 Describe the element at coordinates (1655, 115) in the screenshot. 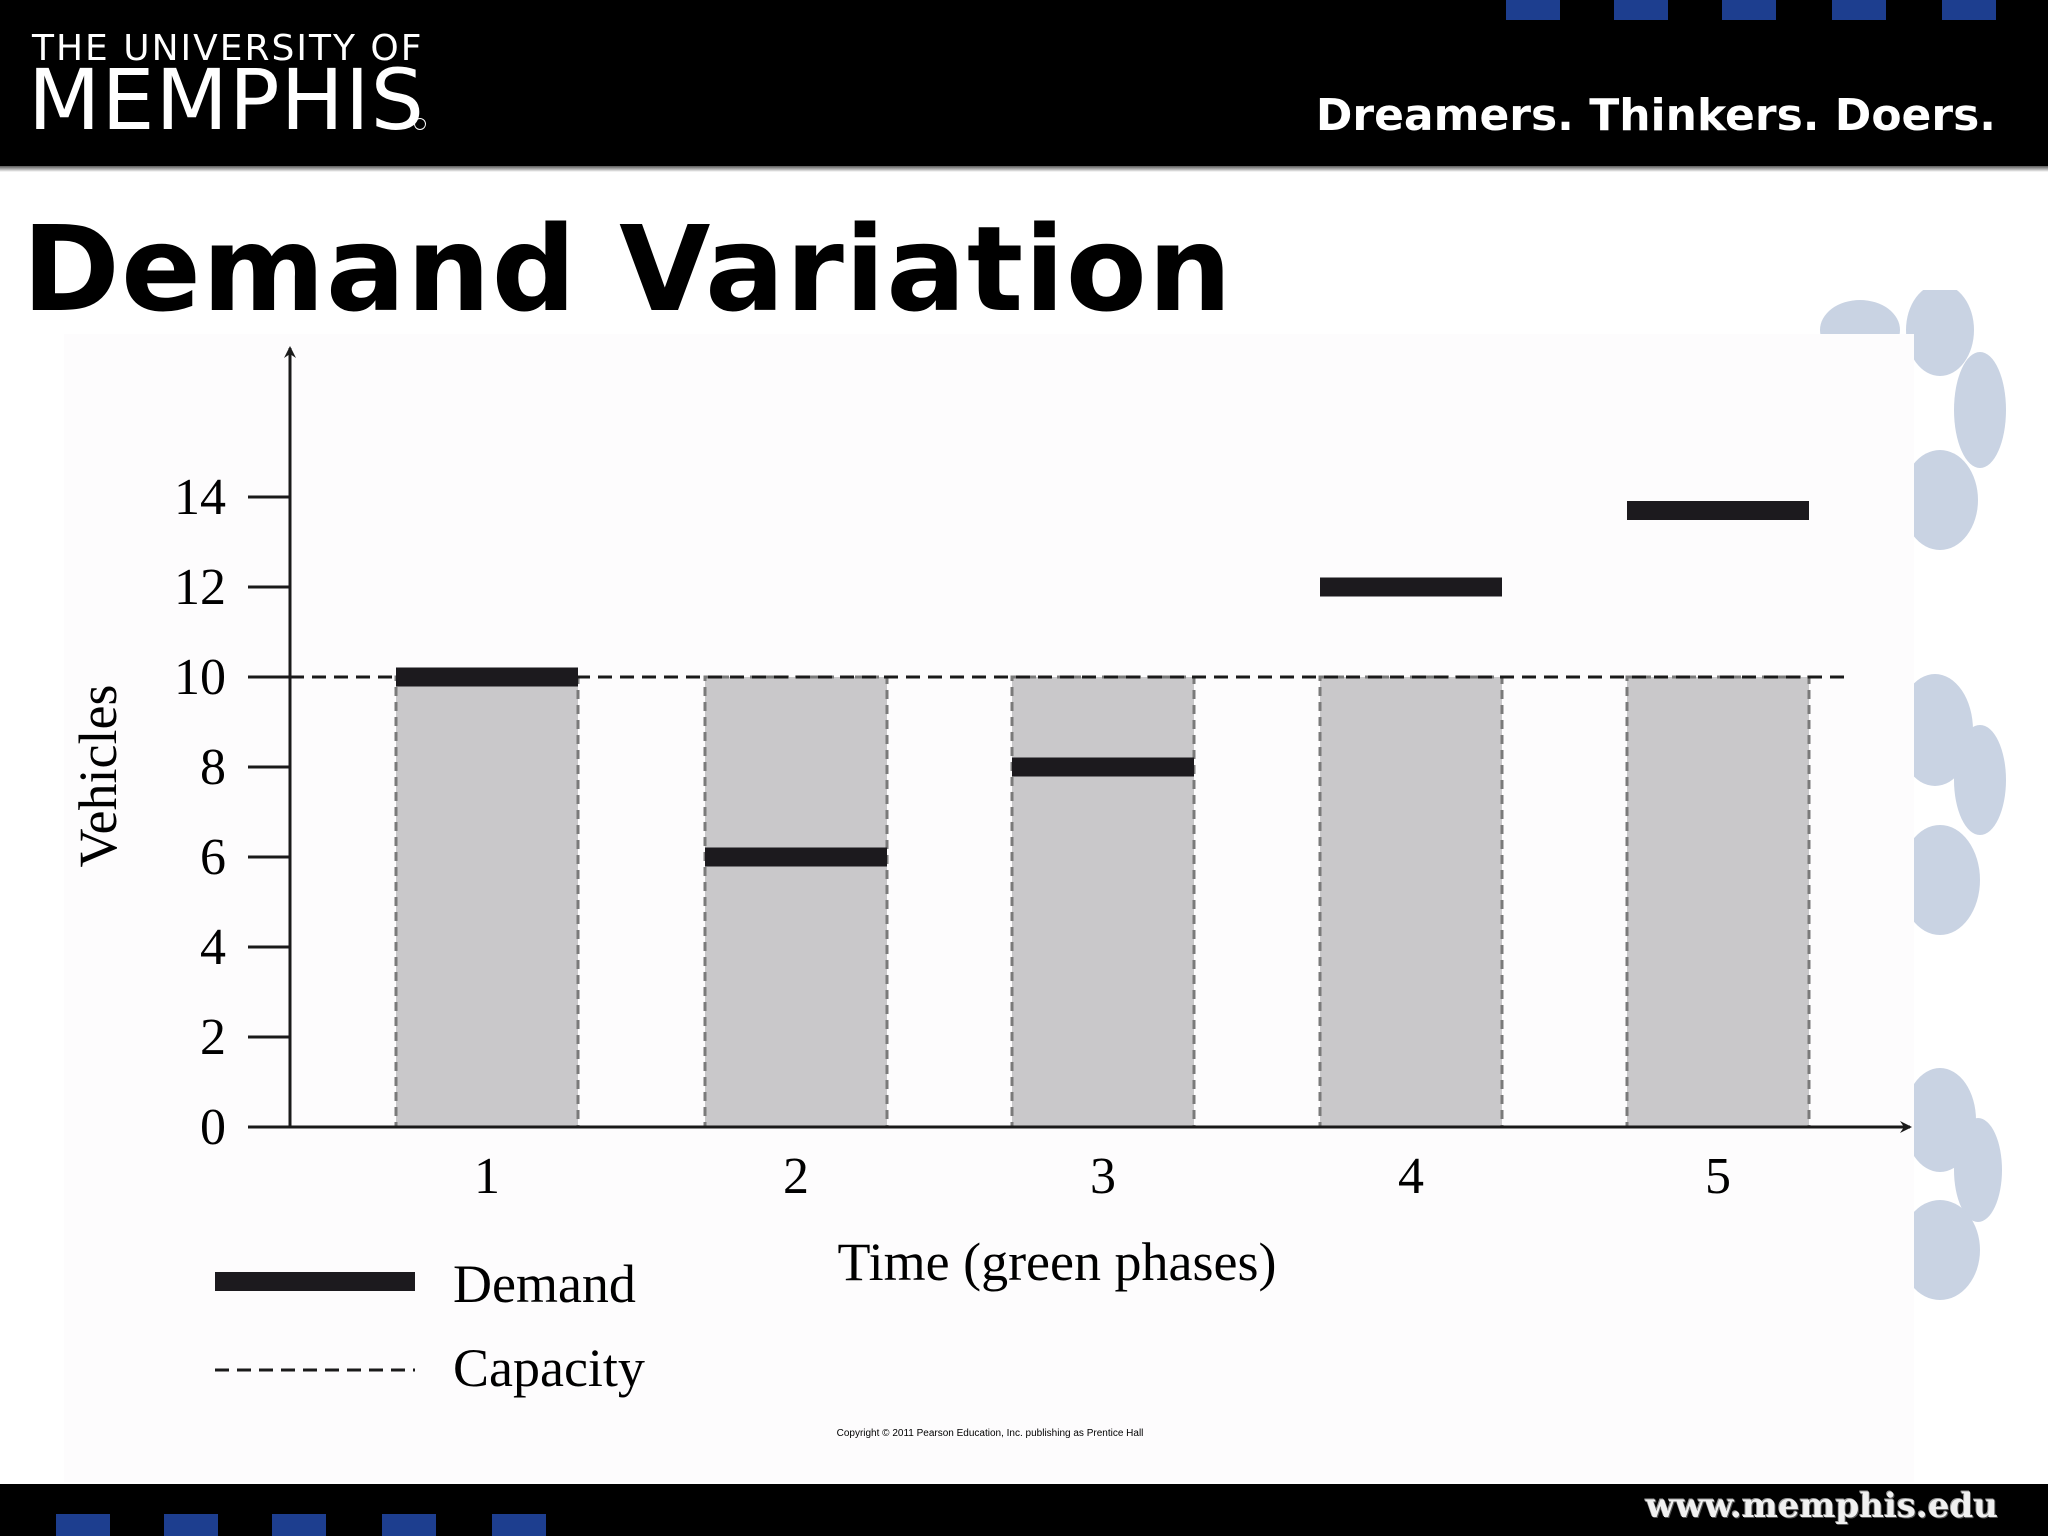

I see `tagline: Dreamers. Thinkers. Doers.` at that location.